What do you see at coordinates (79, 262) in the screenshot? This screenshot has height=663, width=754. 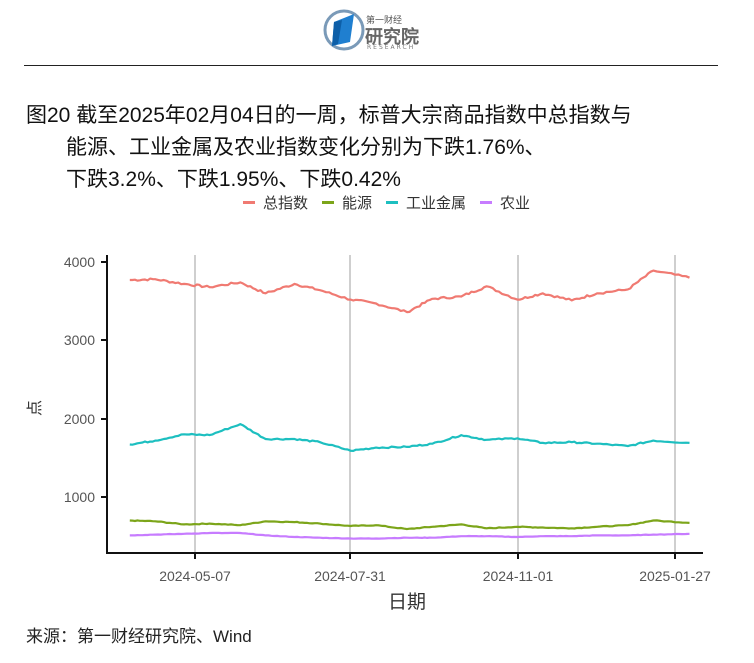 I see `y-tick-label-4000: 4000` at bounding box center [79, 262].